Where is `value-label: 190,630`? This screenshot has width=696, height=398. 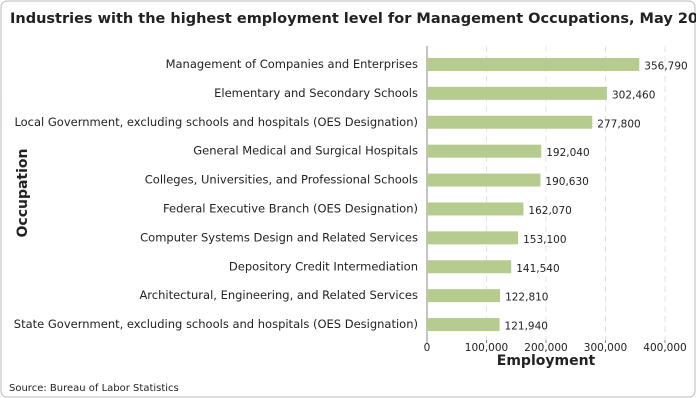 value-label: 190,630 is located at coordinates (566, 182).